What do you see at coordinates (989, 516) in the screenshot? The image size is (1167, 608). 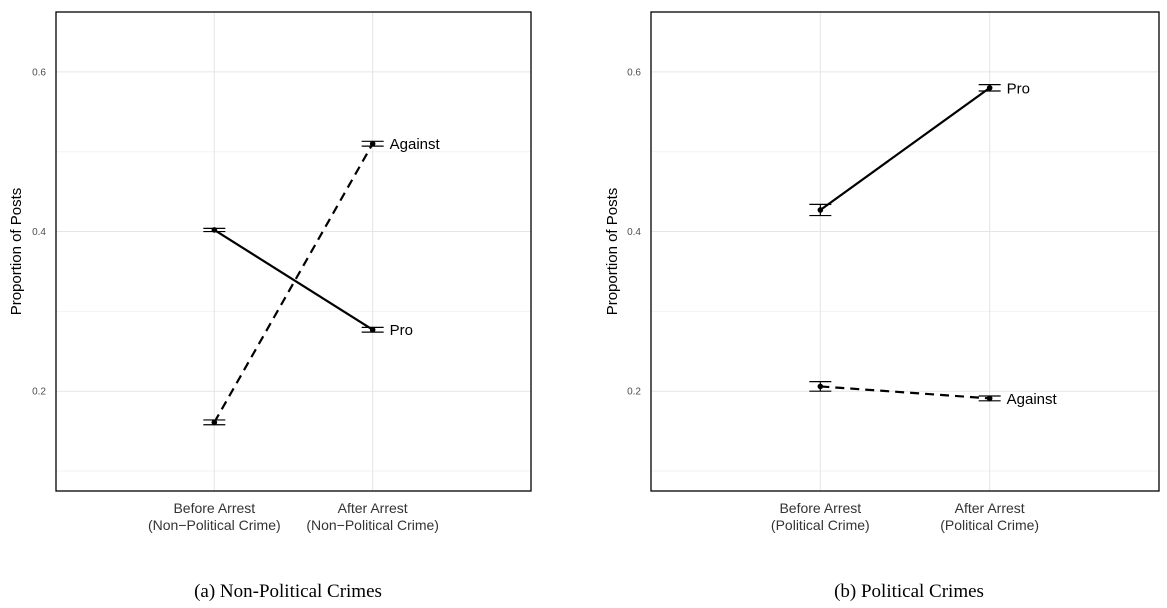 I see `x-tick-label: After Arrest (Political Crime)` at bounding box center [989, 516].